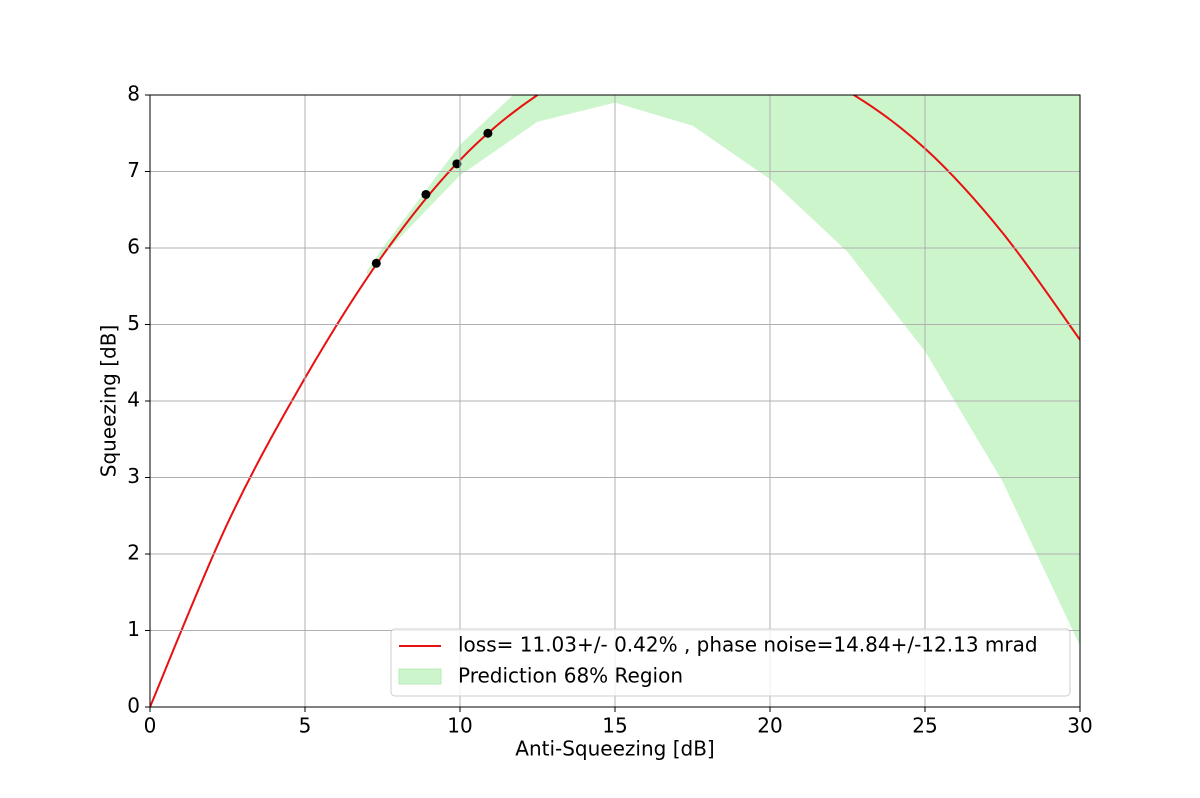 This screenshot has height=798, width=1200. I want to click on y-tick-label: 5, so click(133, 323).